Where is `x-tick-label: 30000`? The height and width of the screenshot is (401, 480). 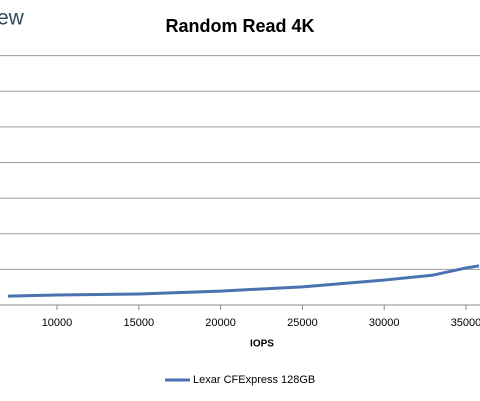
x-tick-label: 30000 is located at coordinates (384, 323).